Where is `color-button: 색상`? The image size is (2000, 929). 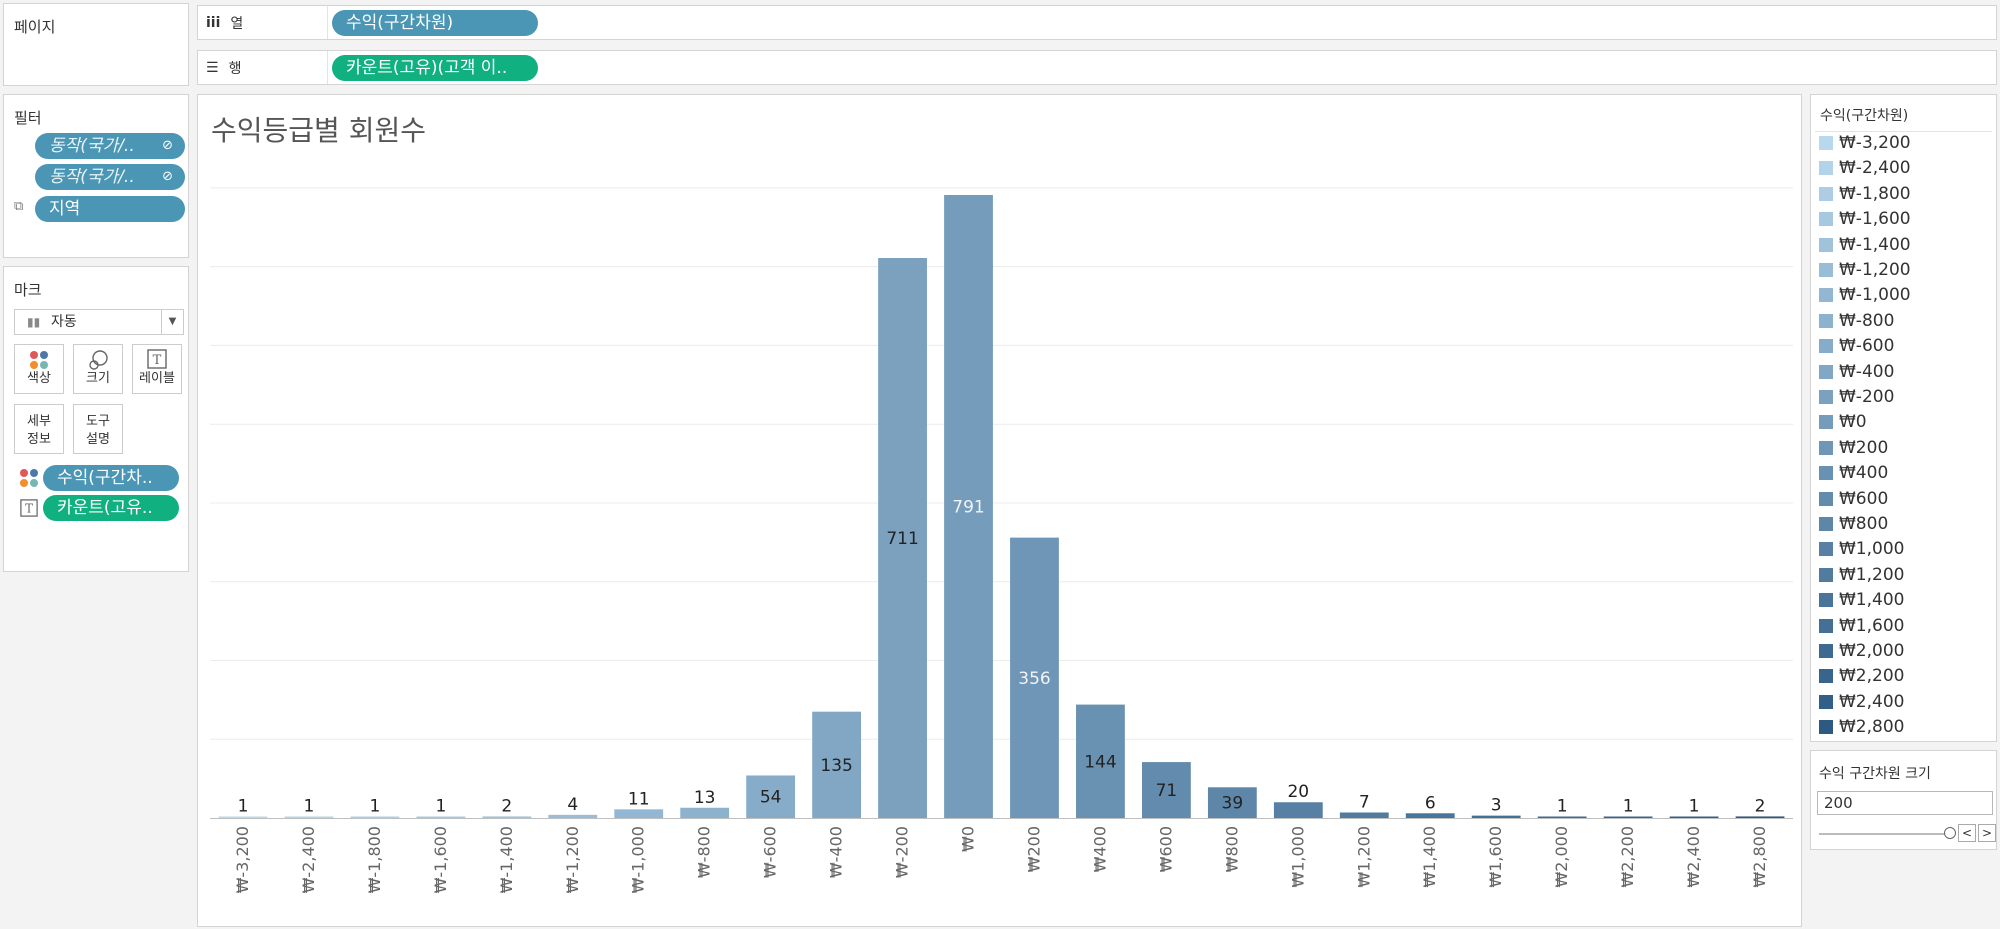
color-button: 색상 is located at coordinates (39, 369).